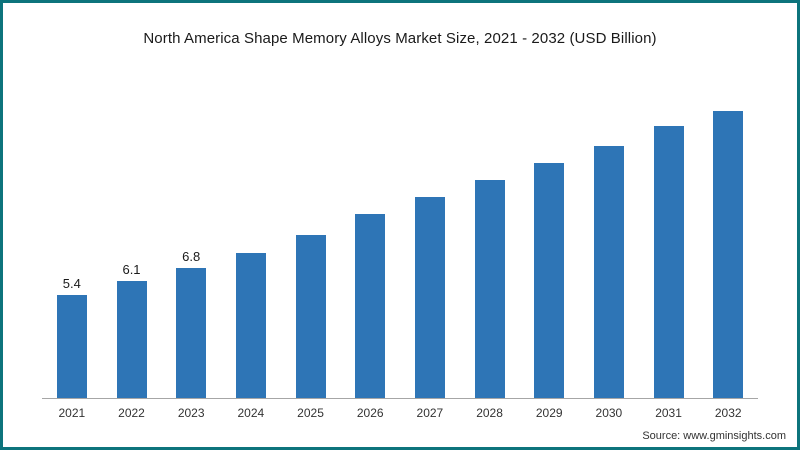 This screenshot has height=450, width=800. What do you see at coordinates (608, 271) in the screenshot?
I see `bar-2030` at bounding box center [608, 271].